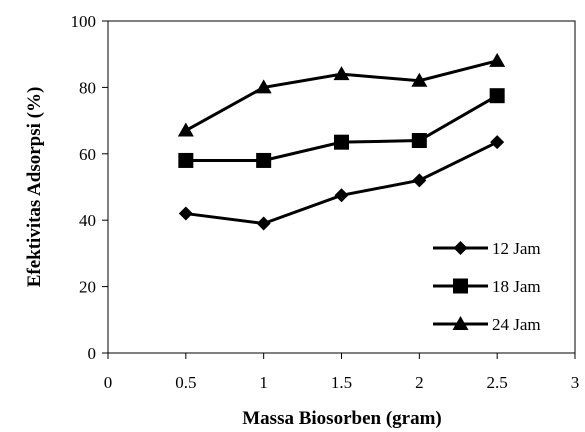  I want to click on y-tick-label: 0, so click(92, 353).